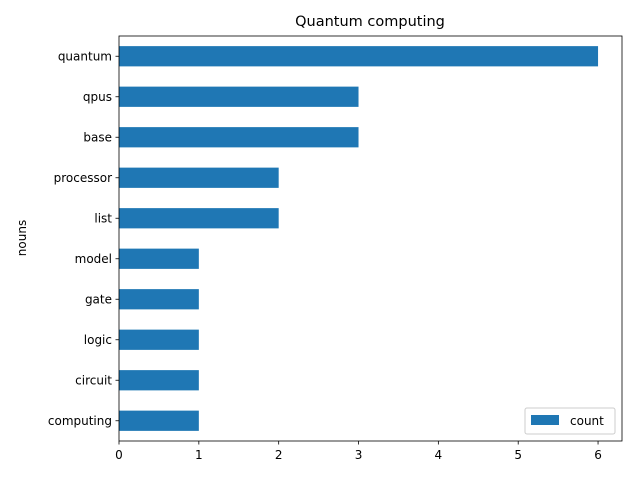  I want to click on x-tick-label: 6, so click(598, 455).